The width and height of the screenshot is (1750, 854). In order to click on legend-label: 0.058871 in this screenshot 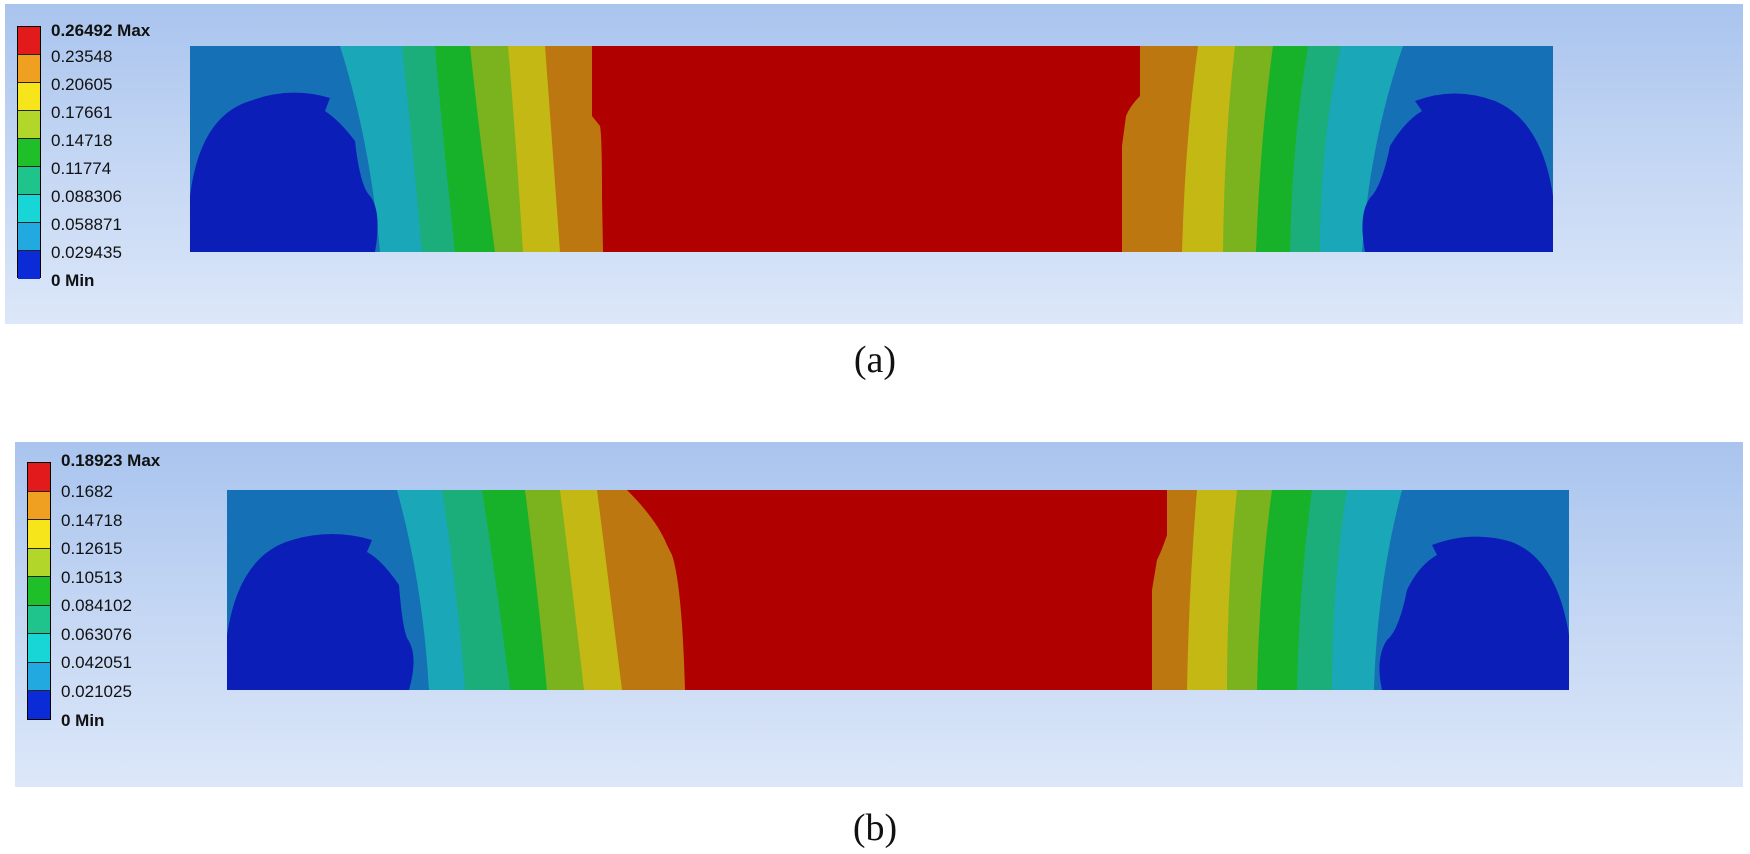, I will do `click(86, 224)`.